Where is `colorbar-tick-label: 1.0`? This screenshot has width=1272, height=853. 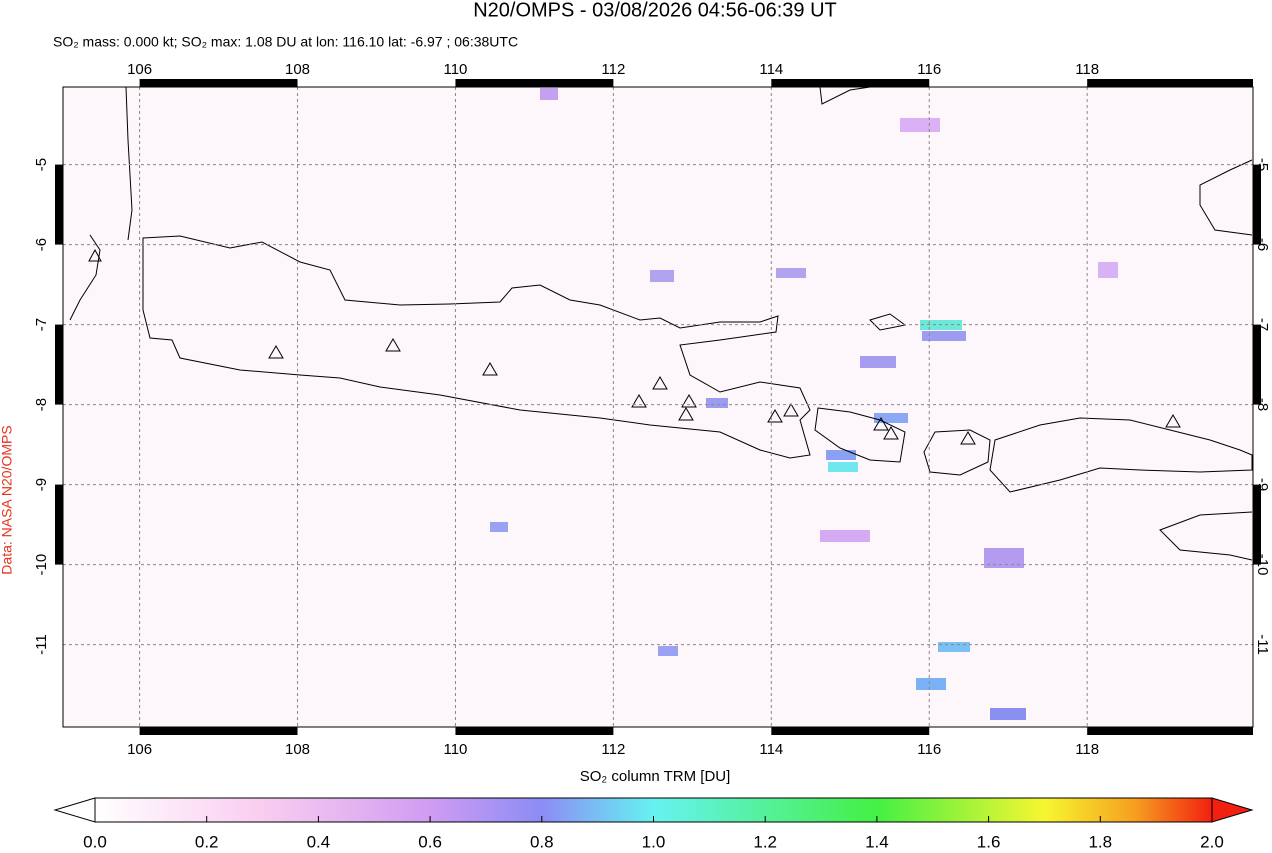 colorbar-tick-label: 1.0 is located at coordinates (654, 841).